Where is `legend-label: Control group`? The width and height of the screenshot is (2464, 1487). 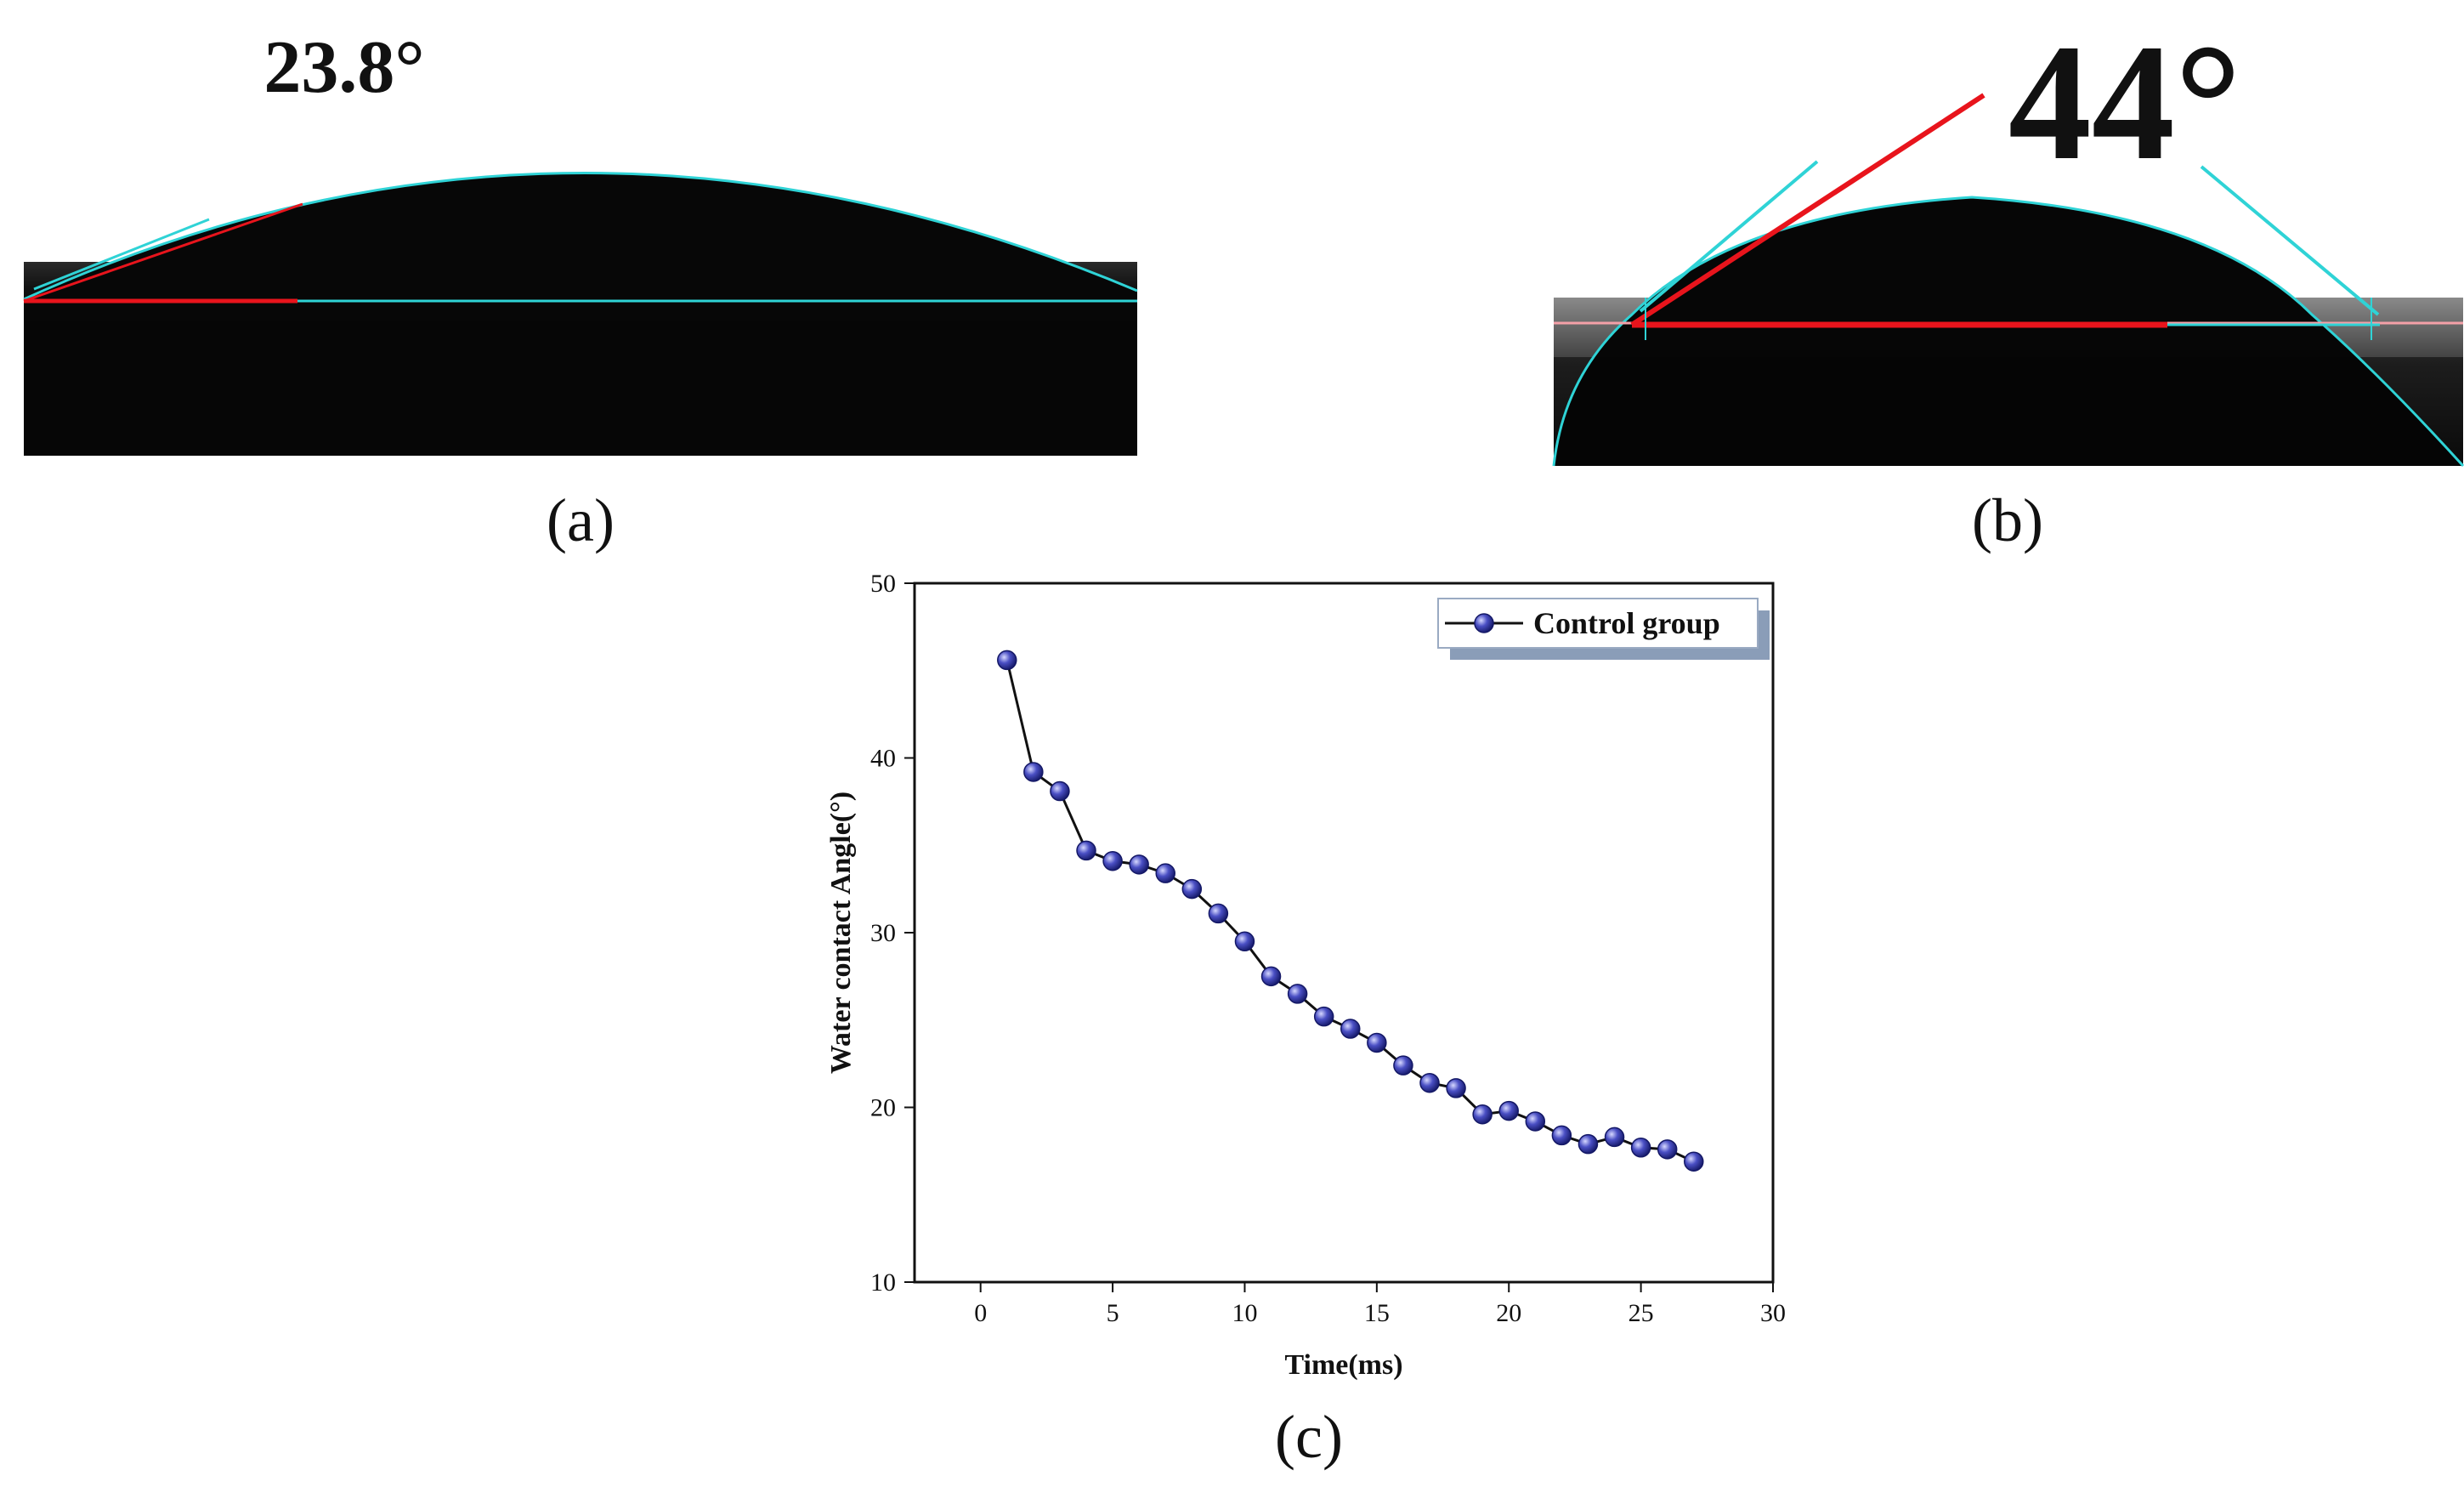 legend-label: Control group is located at coordinates (1627, 623).